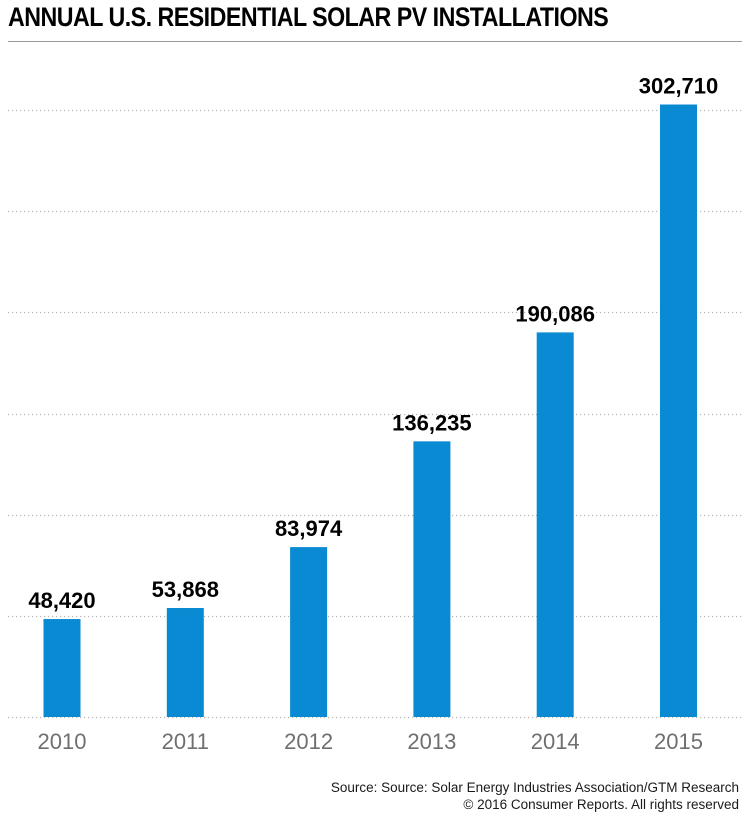 This screenshot has height=827, width=750. What do you see at coordinates (678, 741) in the screenshot?
I see `x-tick-label: 2015` at bounding box center [678, 741].